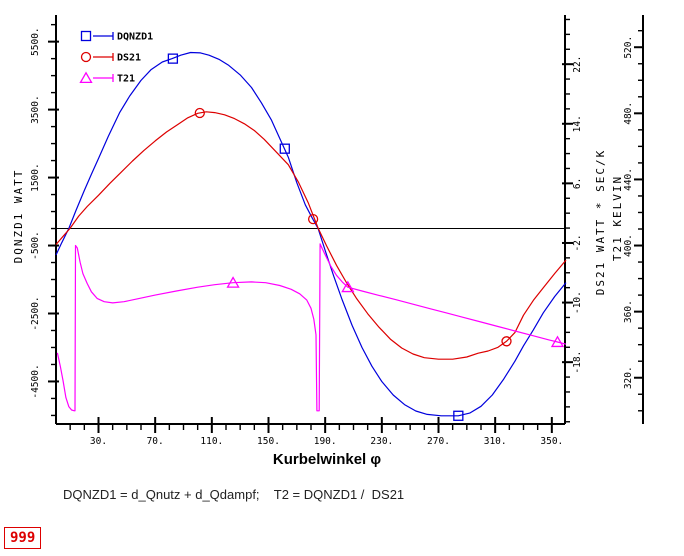 The width and height of the screenshot is (684, 556). What do you see at coordinates (577, 183) in the screenshot?
I see `y-axis-right-ds21-tick-label: 6.` at bounding box center [577, 183].